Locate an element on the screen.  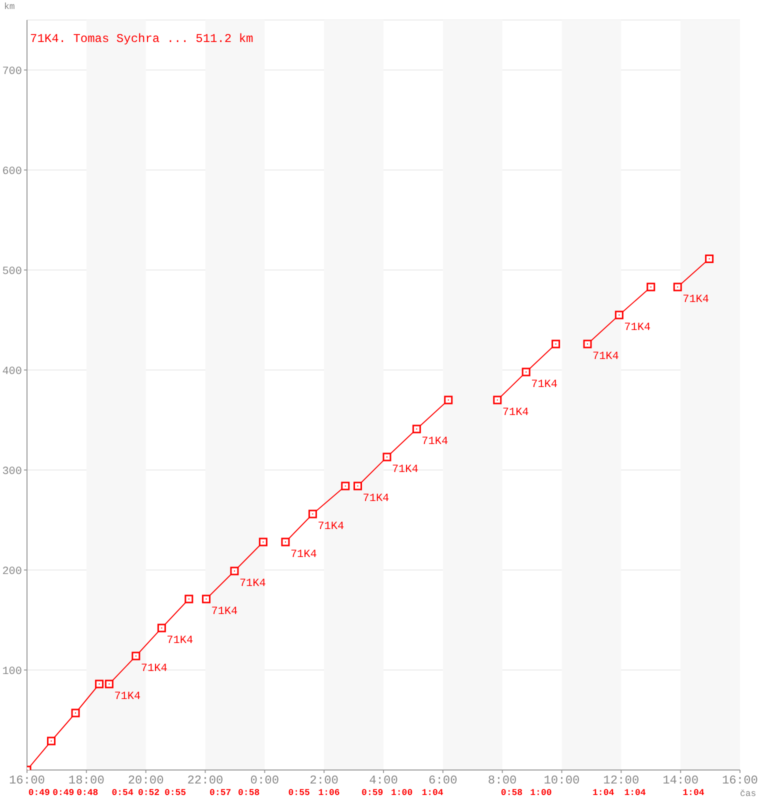
x-tick-label: 8:00 is located at coordinates (502, 781).